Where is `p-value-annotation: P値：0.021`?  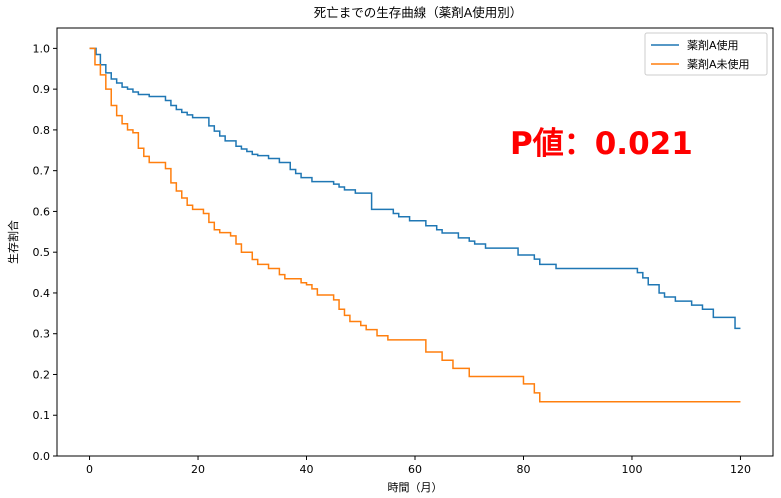
p-value-annotation: P値：0.021 is located at coordinates (601, 144).